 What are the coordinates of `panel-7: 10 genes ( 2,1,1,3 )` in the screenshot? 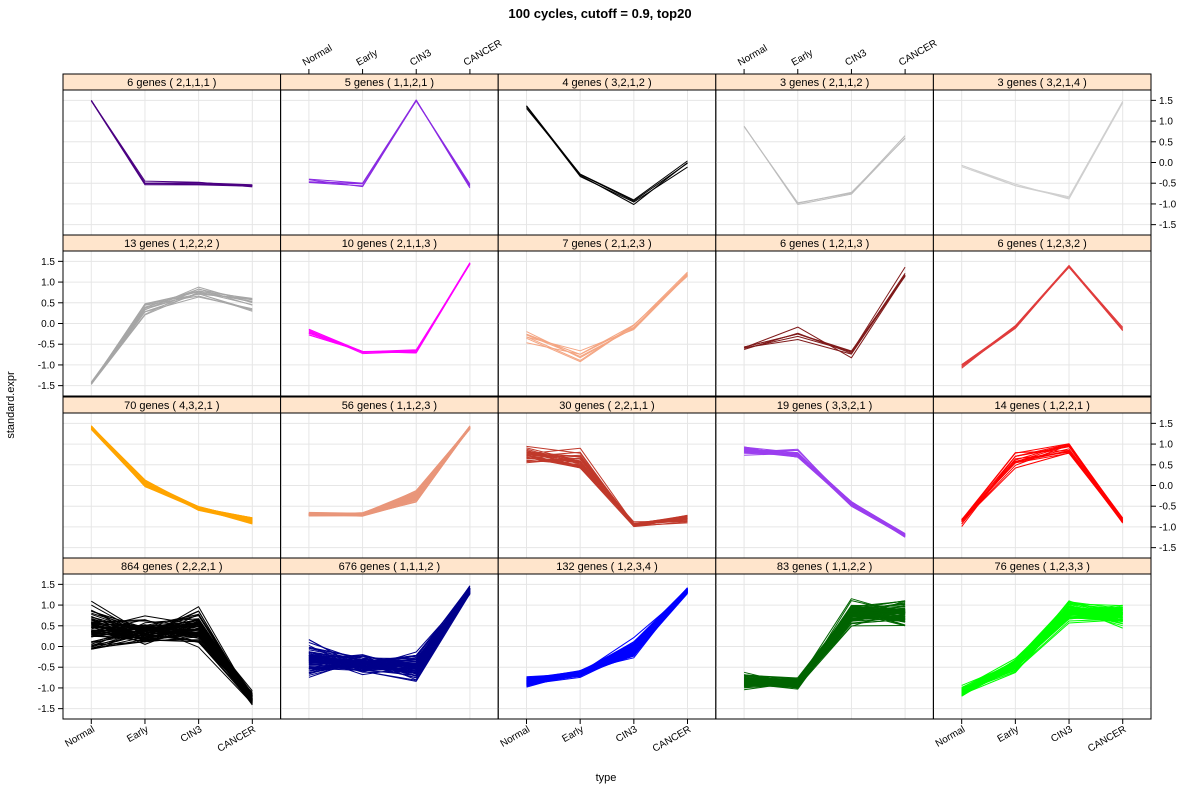 It's located at (389, 315).